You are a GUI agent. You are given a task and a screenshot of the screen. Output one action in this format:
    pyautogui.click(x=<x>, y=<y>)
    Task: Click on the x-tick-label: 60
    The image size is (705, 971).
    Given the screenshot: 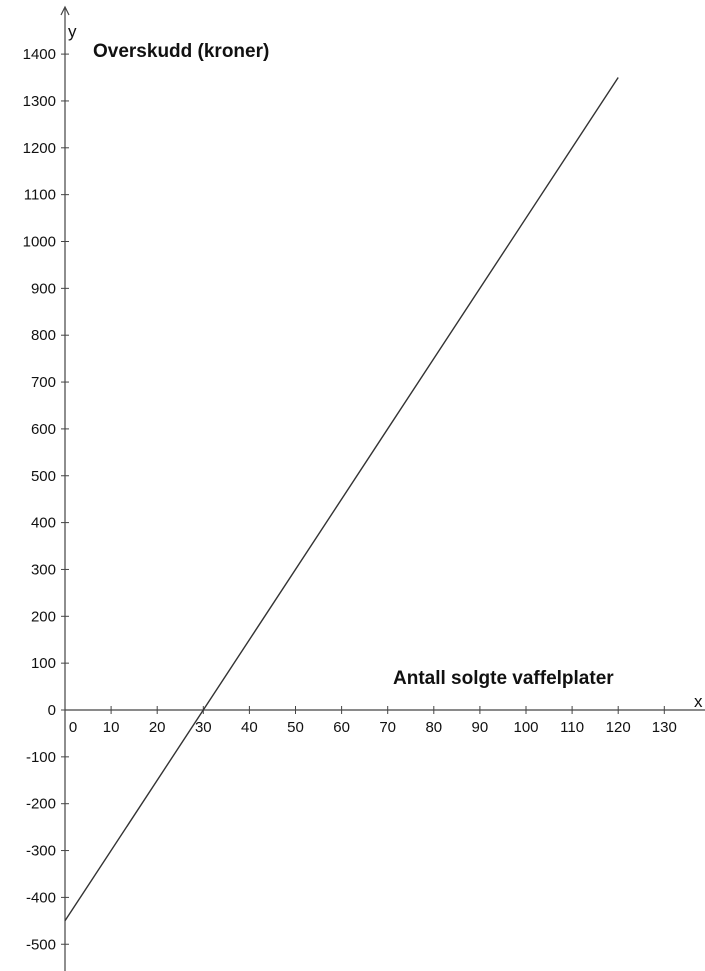 What is the action you would take?
    pyautogui.click(x=341, y=727)
    